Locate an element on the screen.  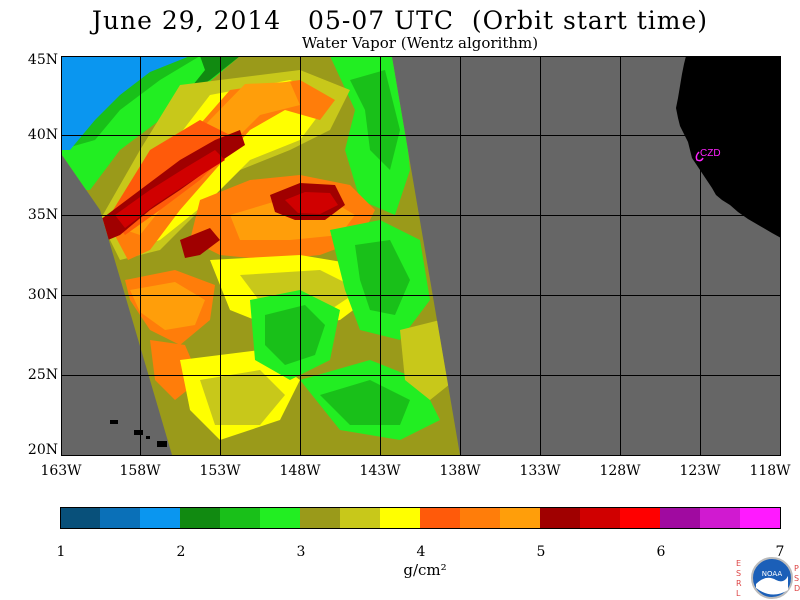
lon-label-123w: 123W is located at coordinates (700, 471).